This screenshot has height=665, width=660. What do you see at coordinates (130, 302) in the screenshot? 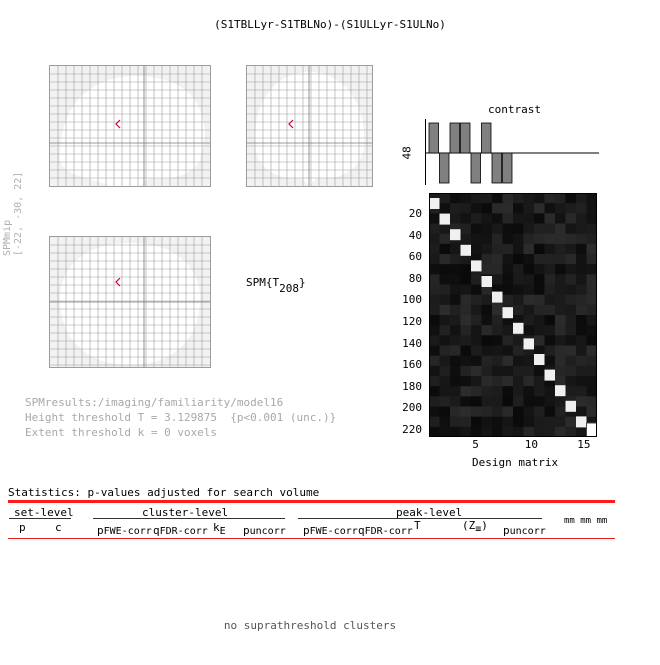
I see `glass-brain-axial` at bounding box center [130, 302].